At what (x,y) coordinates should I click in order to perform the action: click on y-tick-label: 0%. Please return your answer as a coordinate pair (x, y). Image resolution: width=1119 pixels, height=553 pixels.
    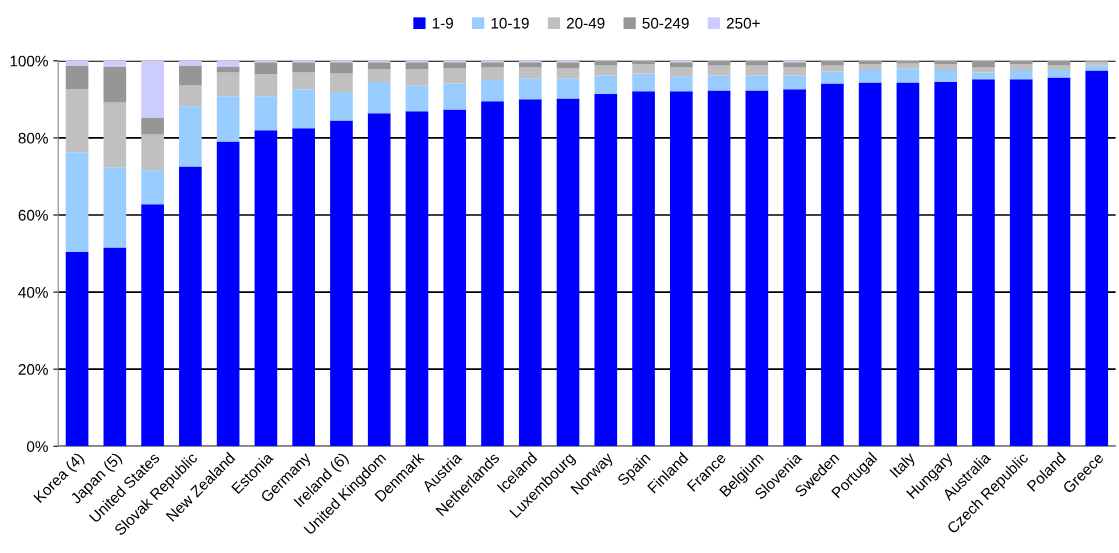
    Looking at the image, I should click on (37, 446).